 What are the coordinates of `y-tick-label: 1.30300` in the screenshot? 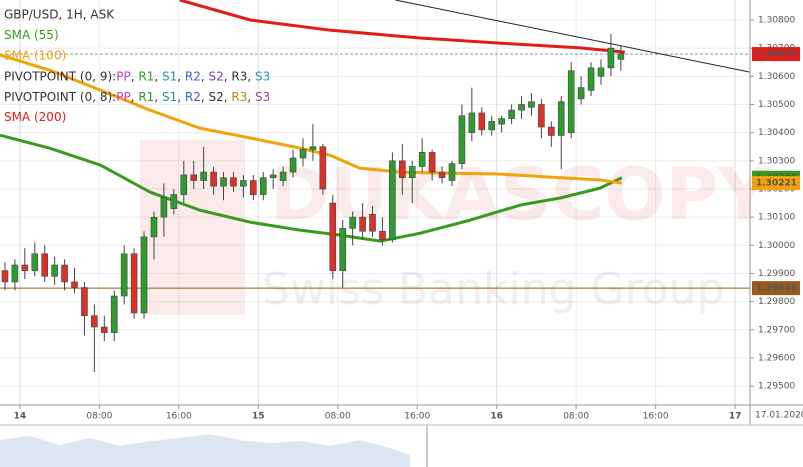 It's located at (776, 161).